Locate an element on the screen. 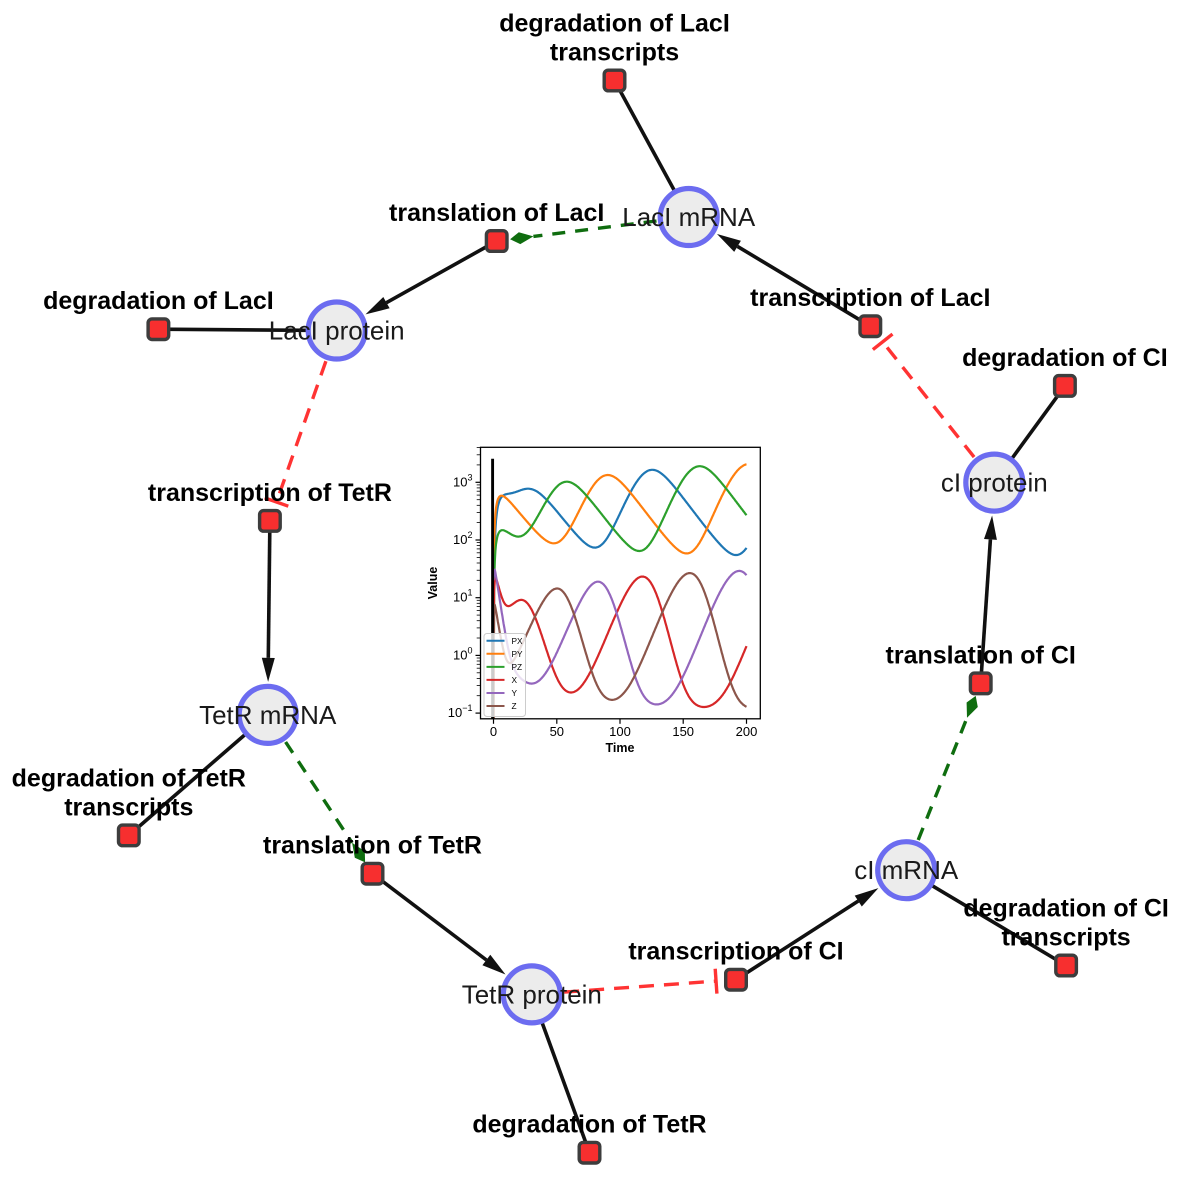 The height and width of the screenshot is (1200, 1189). svg-text: translation of TetR is located at coordinates (372, 846).